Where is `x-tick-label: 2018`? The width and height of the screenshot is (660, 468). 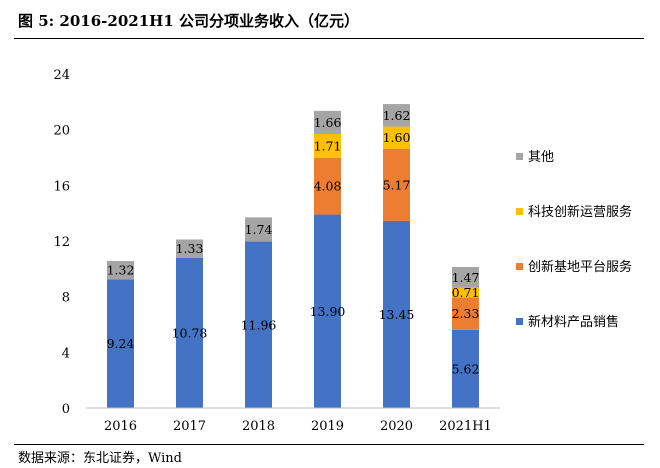
x-tick-label: 2018 is located at coordinates (258, 426).